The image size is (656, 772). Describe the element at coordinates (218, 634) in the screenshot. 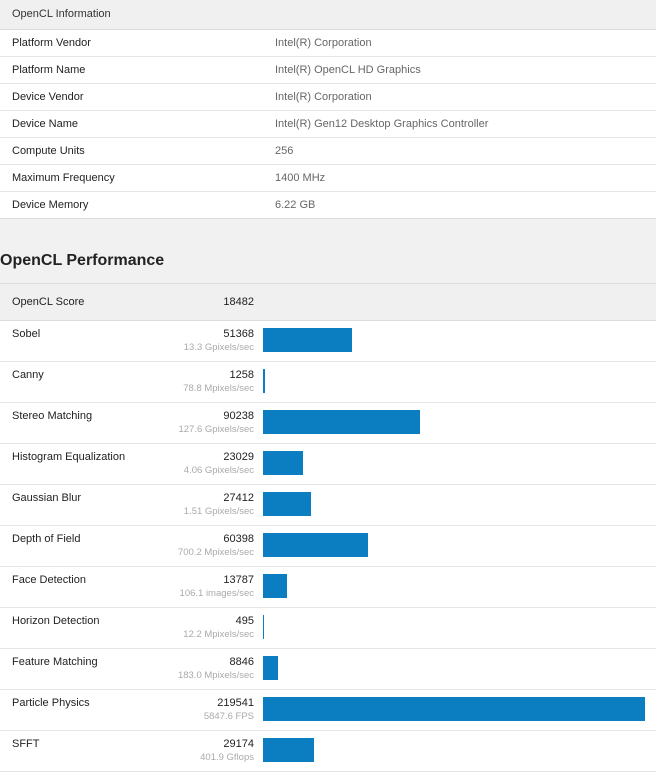

I see `benchmark-rate: 12.2 Mpixels/sec` at that location.